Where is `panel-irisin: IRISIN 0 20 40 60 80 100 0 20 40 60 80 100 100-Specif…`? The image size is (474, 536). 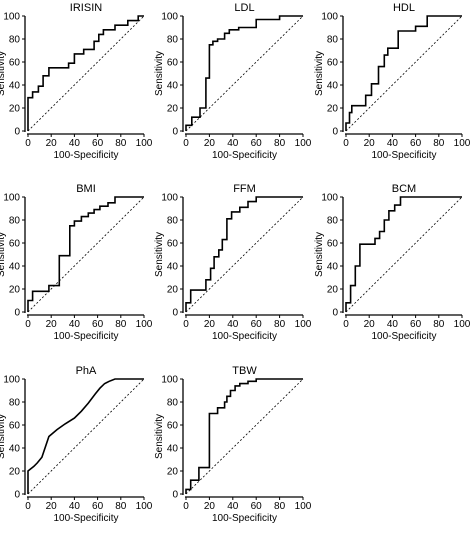
panel-irisin: IRISIN 0 20 40 60 80 100 0 20 40 60 80 100 100-Specif… is located at coordinates (76, 81).